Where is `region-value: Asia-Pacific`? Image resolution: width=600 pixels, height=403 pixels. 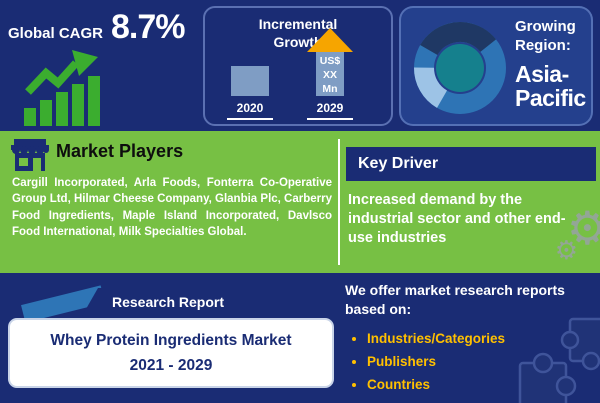
region-value: Asia-Pacific is located at coordinates (550, 86).